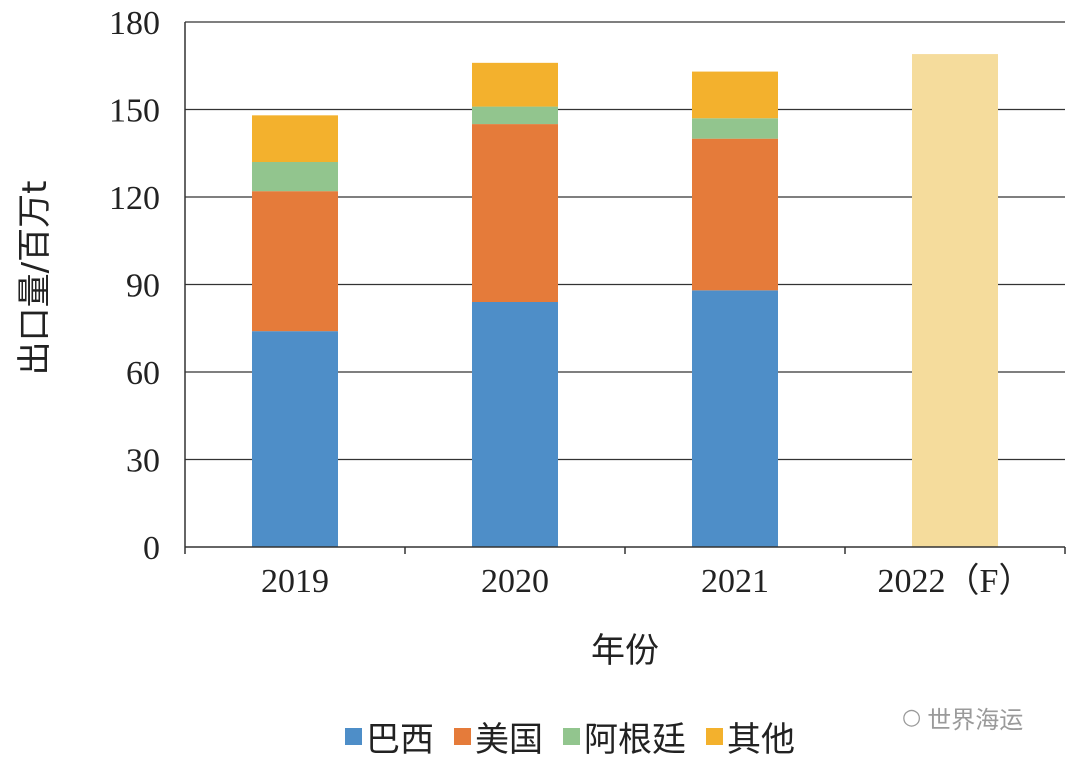  Describe the element at coordinates (143, 461) in the screenshot. I see `y-tick-label: 30` at that location.